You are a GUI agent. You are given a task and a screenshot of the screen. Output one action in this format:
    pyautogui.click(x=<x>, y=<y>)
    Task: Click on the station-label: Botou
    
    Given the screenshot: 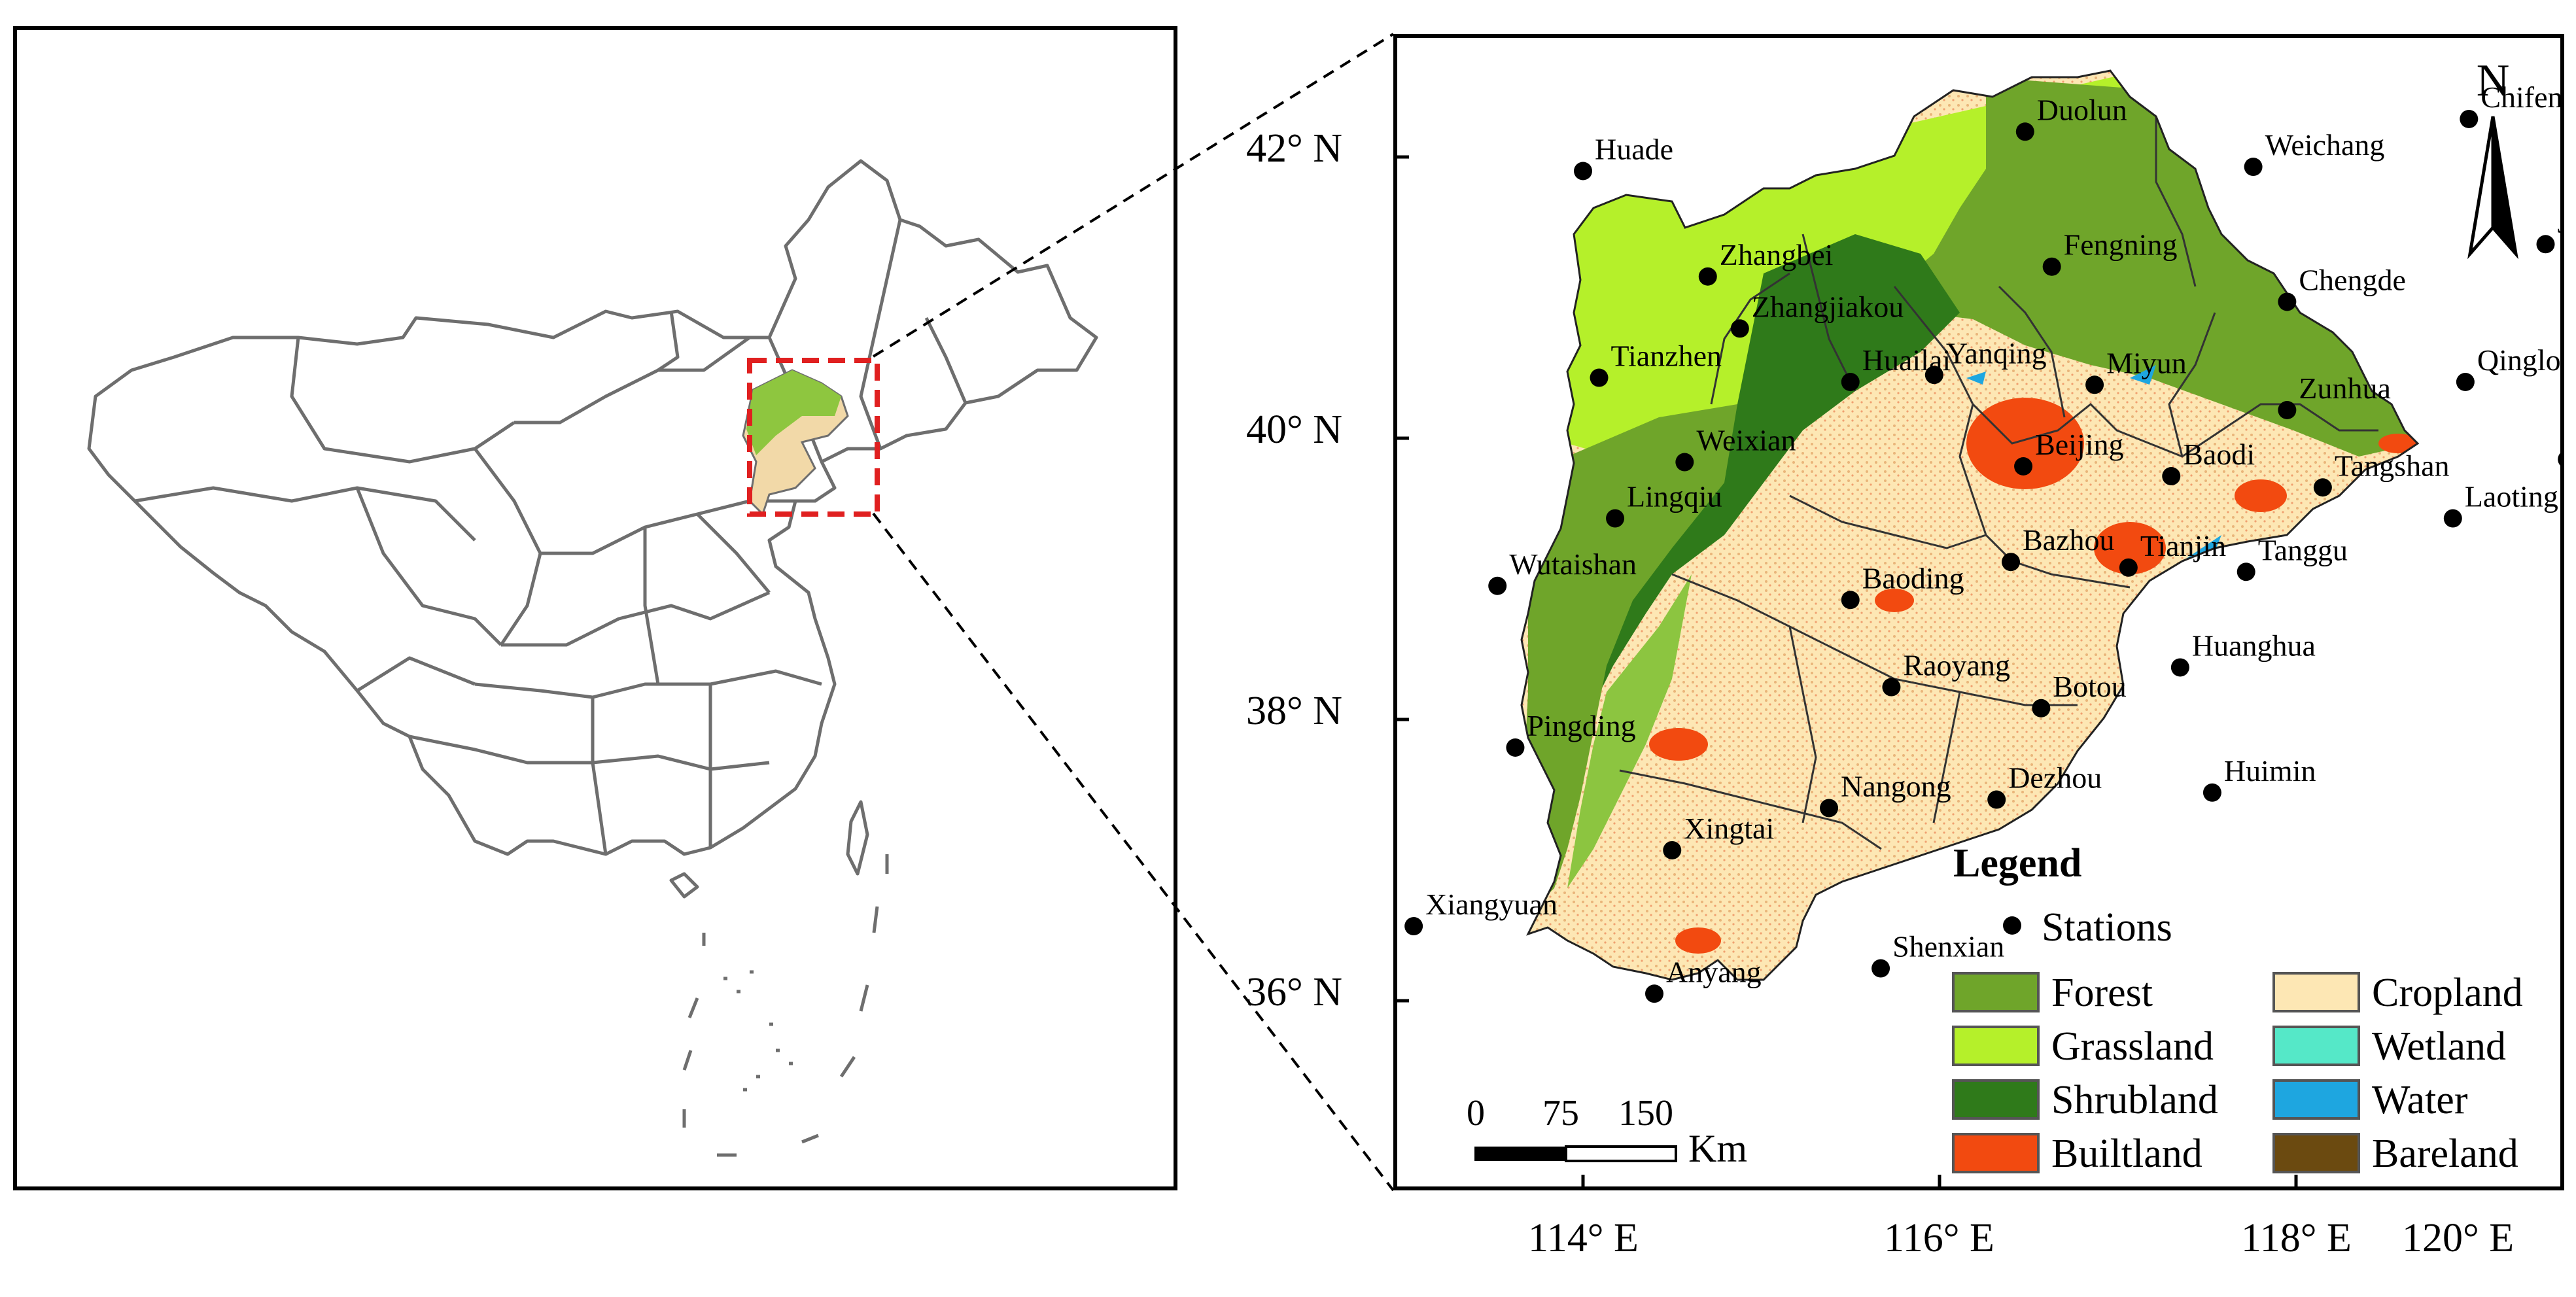 What is the action you would take?
    pyautogui.click(x=2089, y=686)
    